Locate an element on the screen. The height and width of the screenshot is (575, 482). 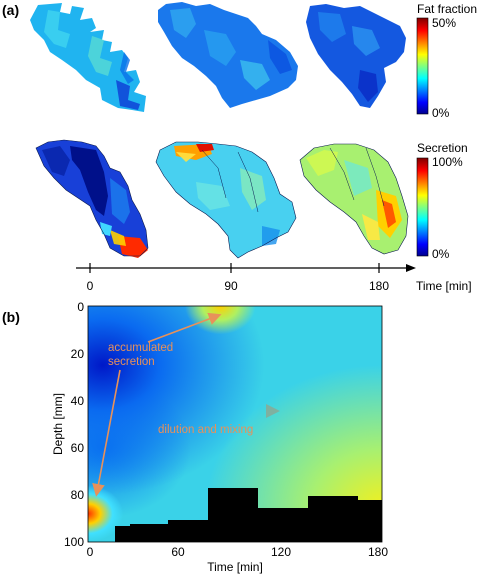
fat-colorbar-gradient is located at coordinates (422, 66).